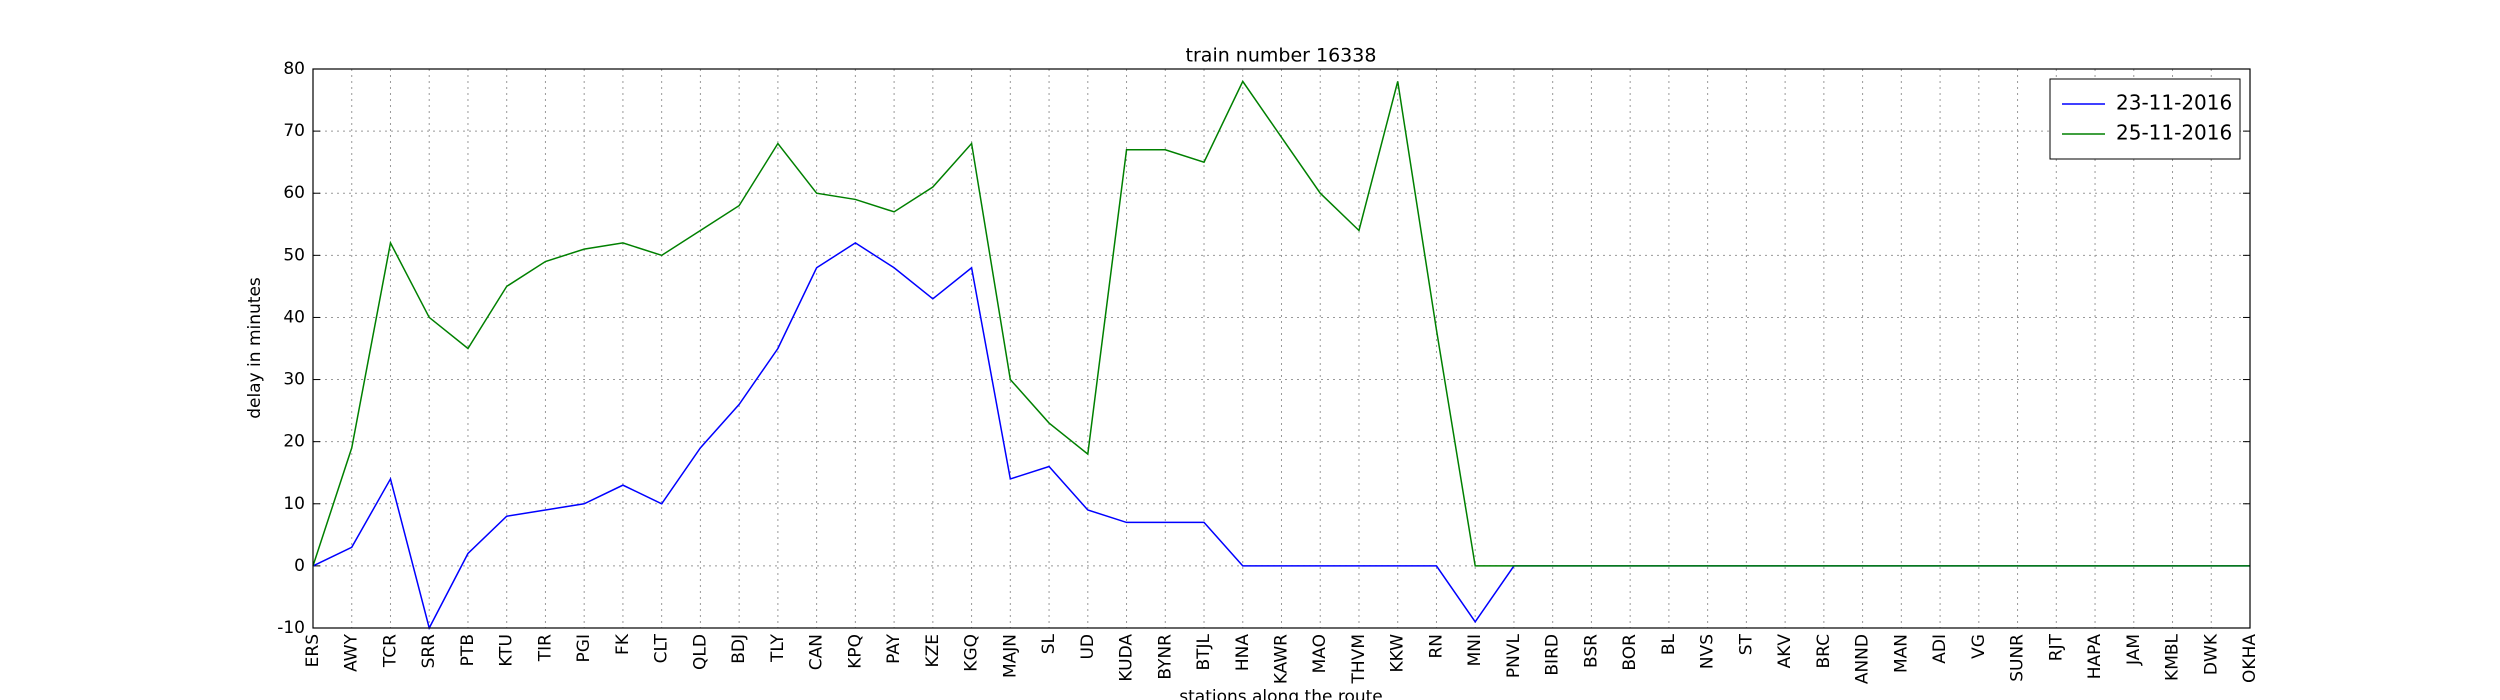 This screenshot has width=2500, height=700. Describe the element at coordinates (2211, 654) in the screenshot. I see `x-tick-label: DWK` at that location.